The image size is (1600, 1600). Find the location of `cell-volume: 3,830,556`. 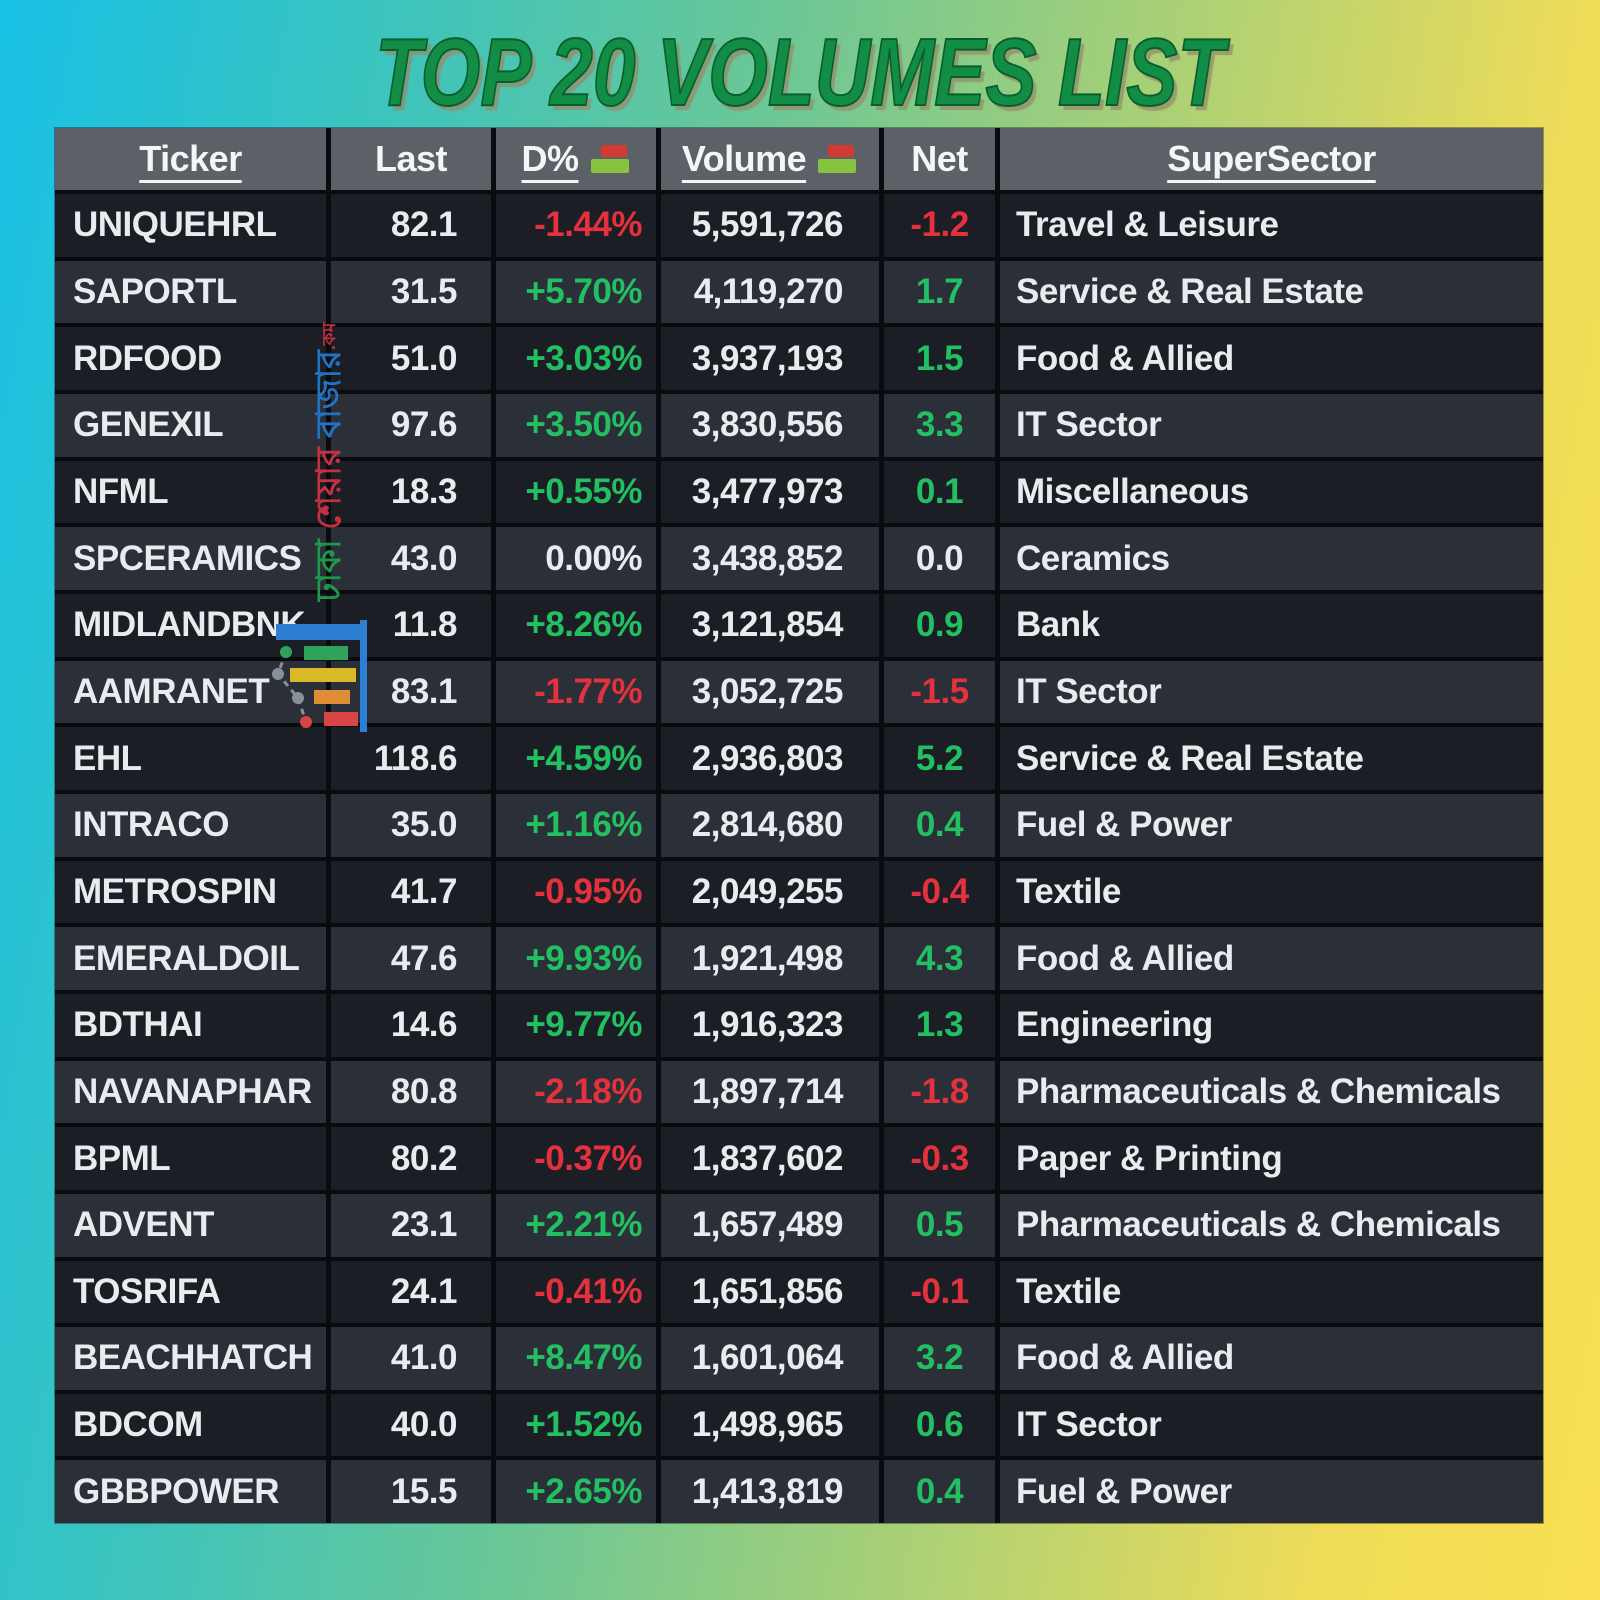

cell-volume: 3,830,556 is located at coordinates (772, 425).